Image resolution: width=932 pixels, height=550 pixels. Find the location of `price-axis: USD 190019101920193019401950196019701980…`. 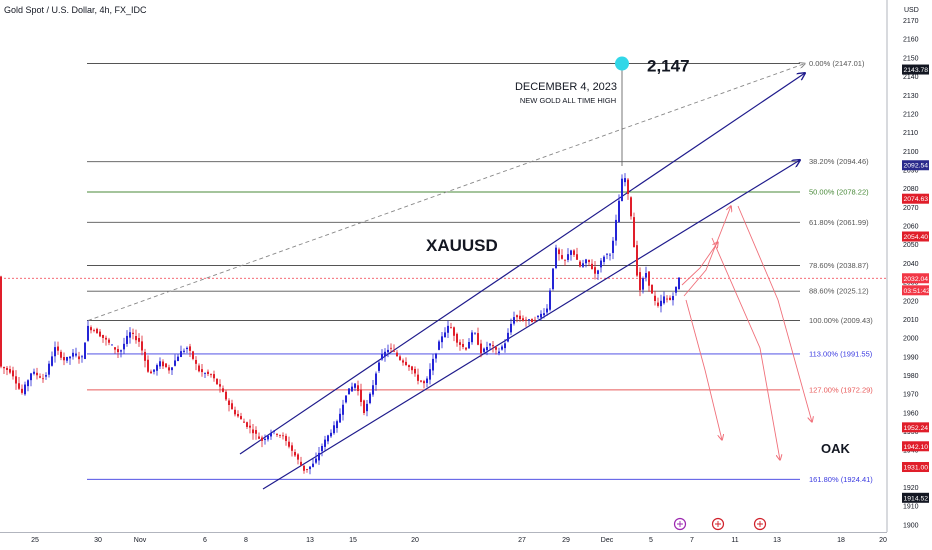

price-axis: USD 190019101920193019401950196019701980… is located at coordinates (902, 266).